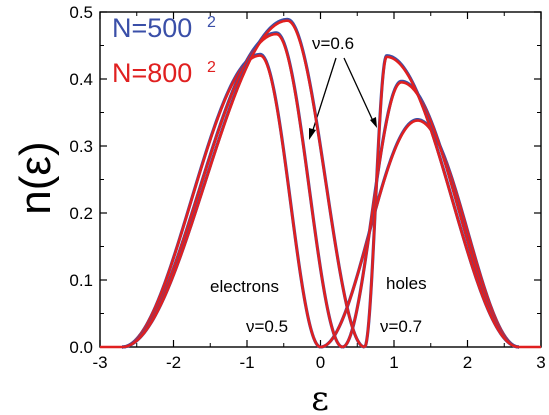 The image size is (549, 415). Describe the element at coordinates (81, 213) in the screenshot. I see `y-tick-label: 0.2` at that location.